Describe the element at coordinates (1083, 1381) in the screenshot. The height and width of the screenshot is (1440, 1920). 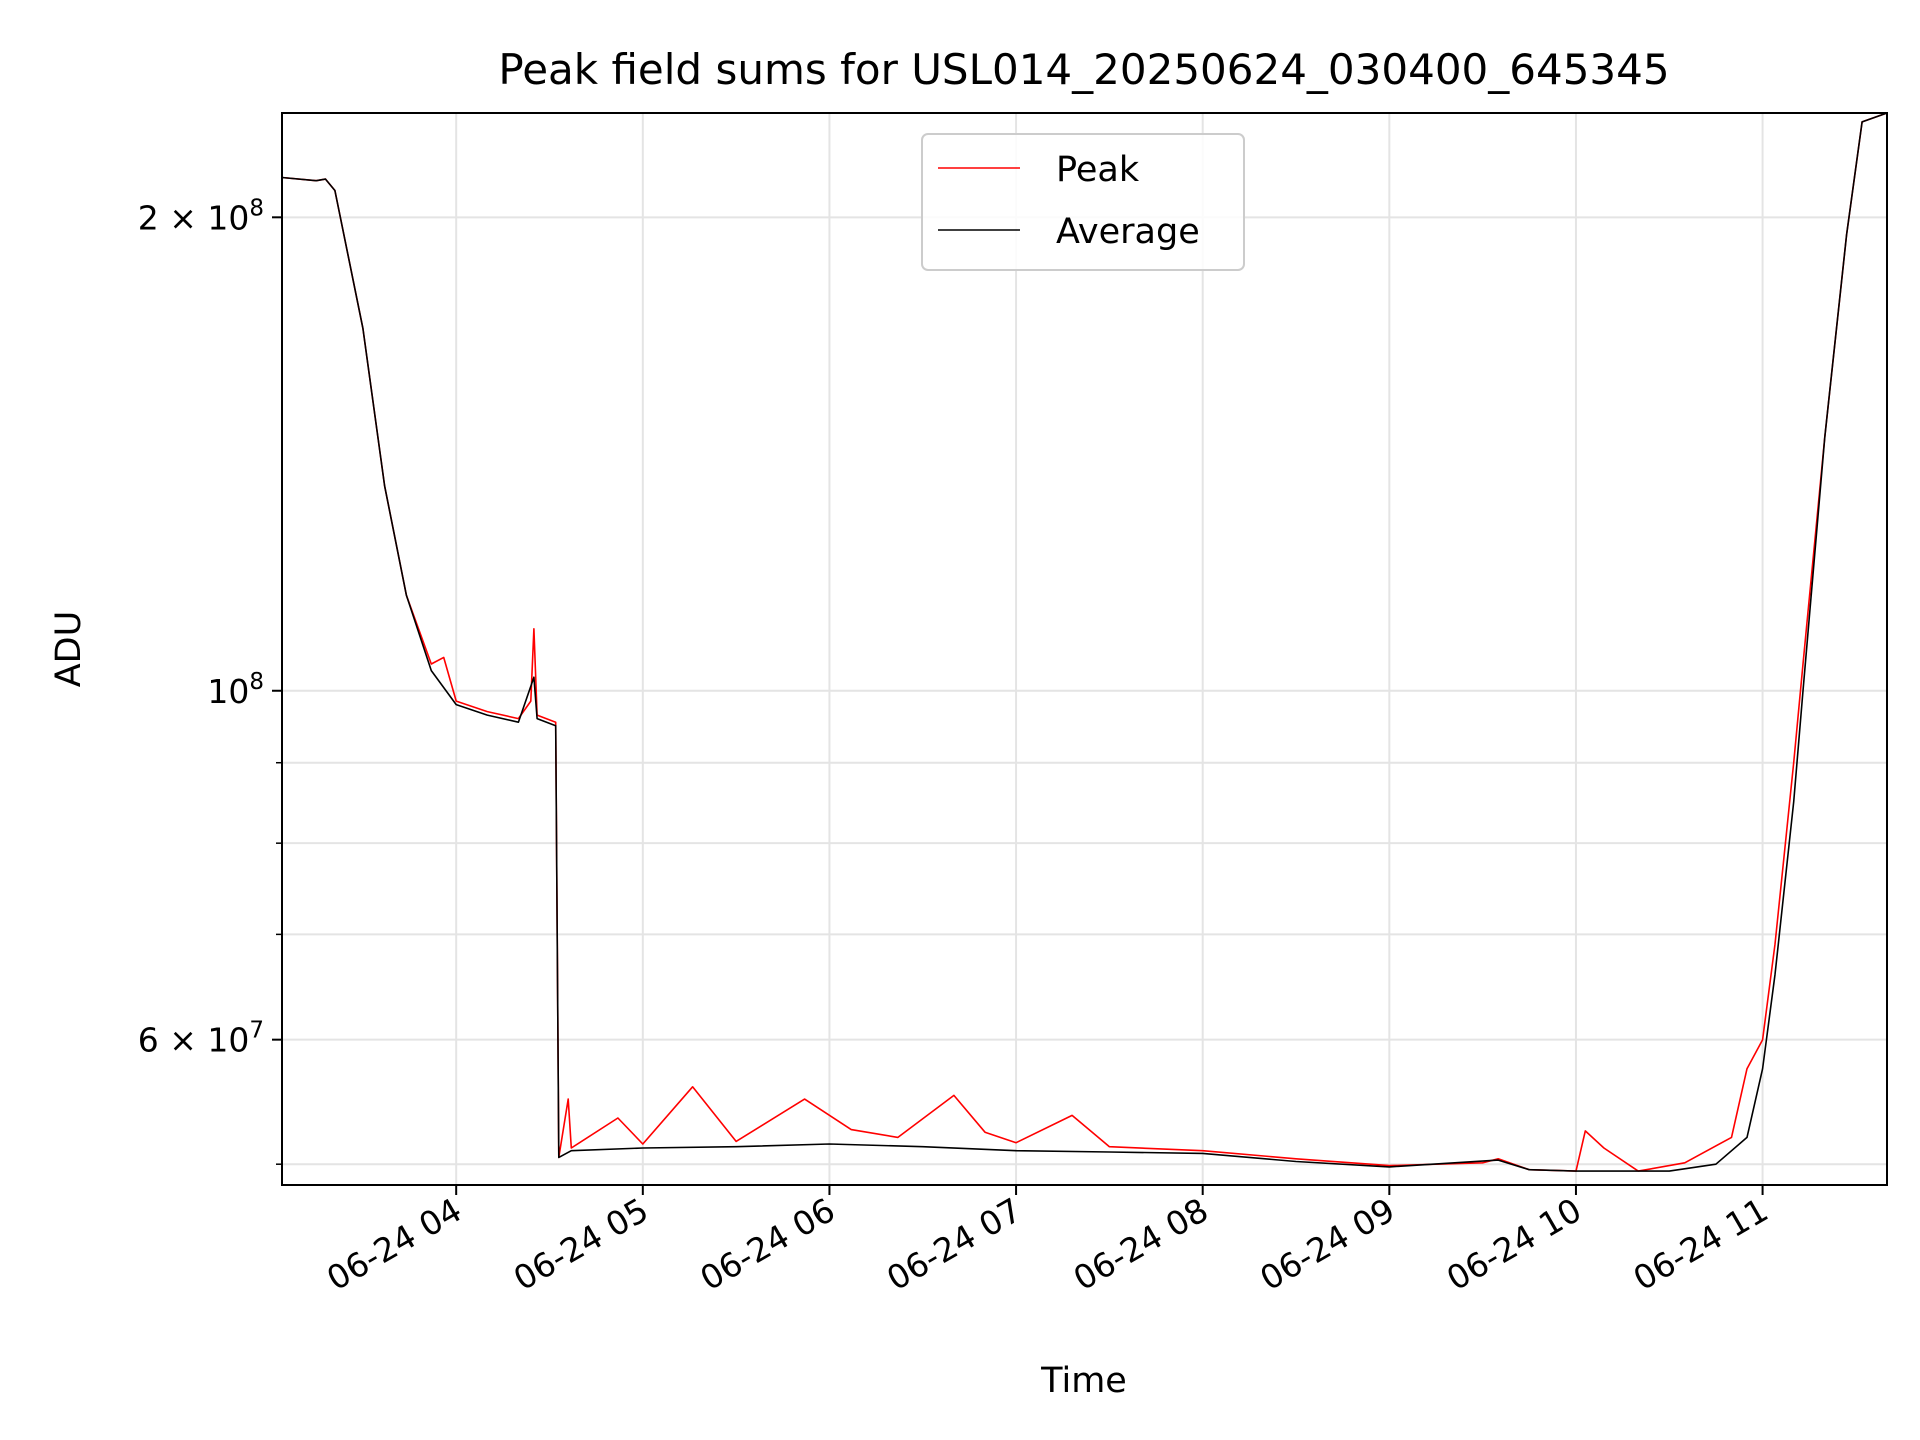
I see `x-axis-label: Time` at that location.